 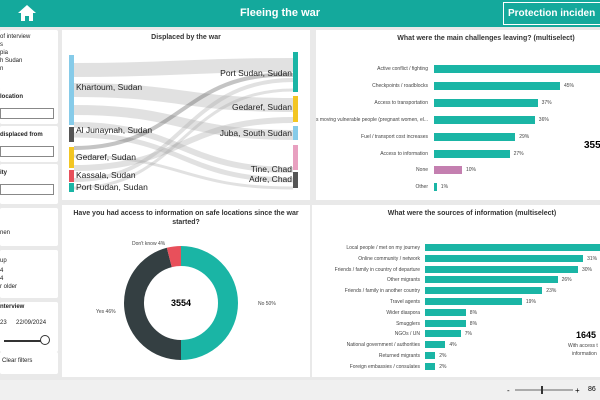 What do you see at coordinates (27, 13) in the screenshot?
I see `home-icon` at bounding box center [27, 13].